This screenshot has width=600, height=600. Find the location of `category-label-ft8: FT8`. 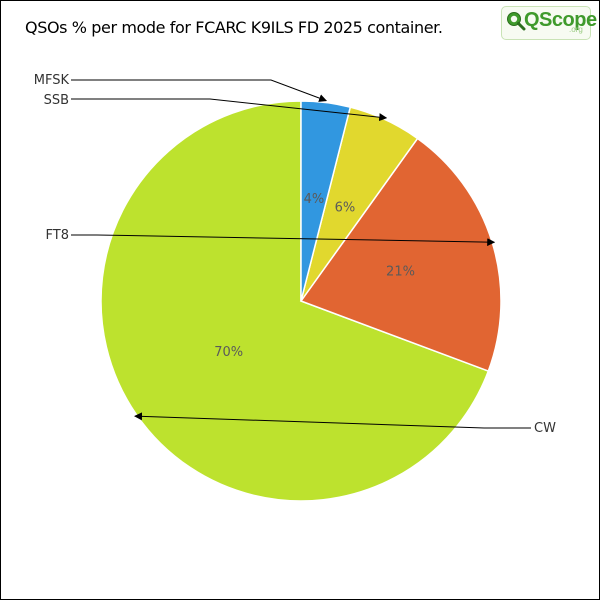

category-label-ft8: FT8 is located at coordinates (57, 235).